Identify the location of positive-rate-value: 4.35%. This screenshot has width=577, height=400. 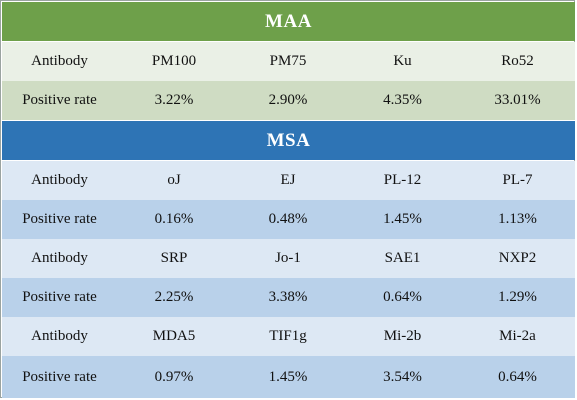
(402, 100).